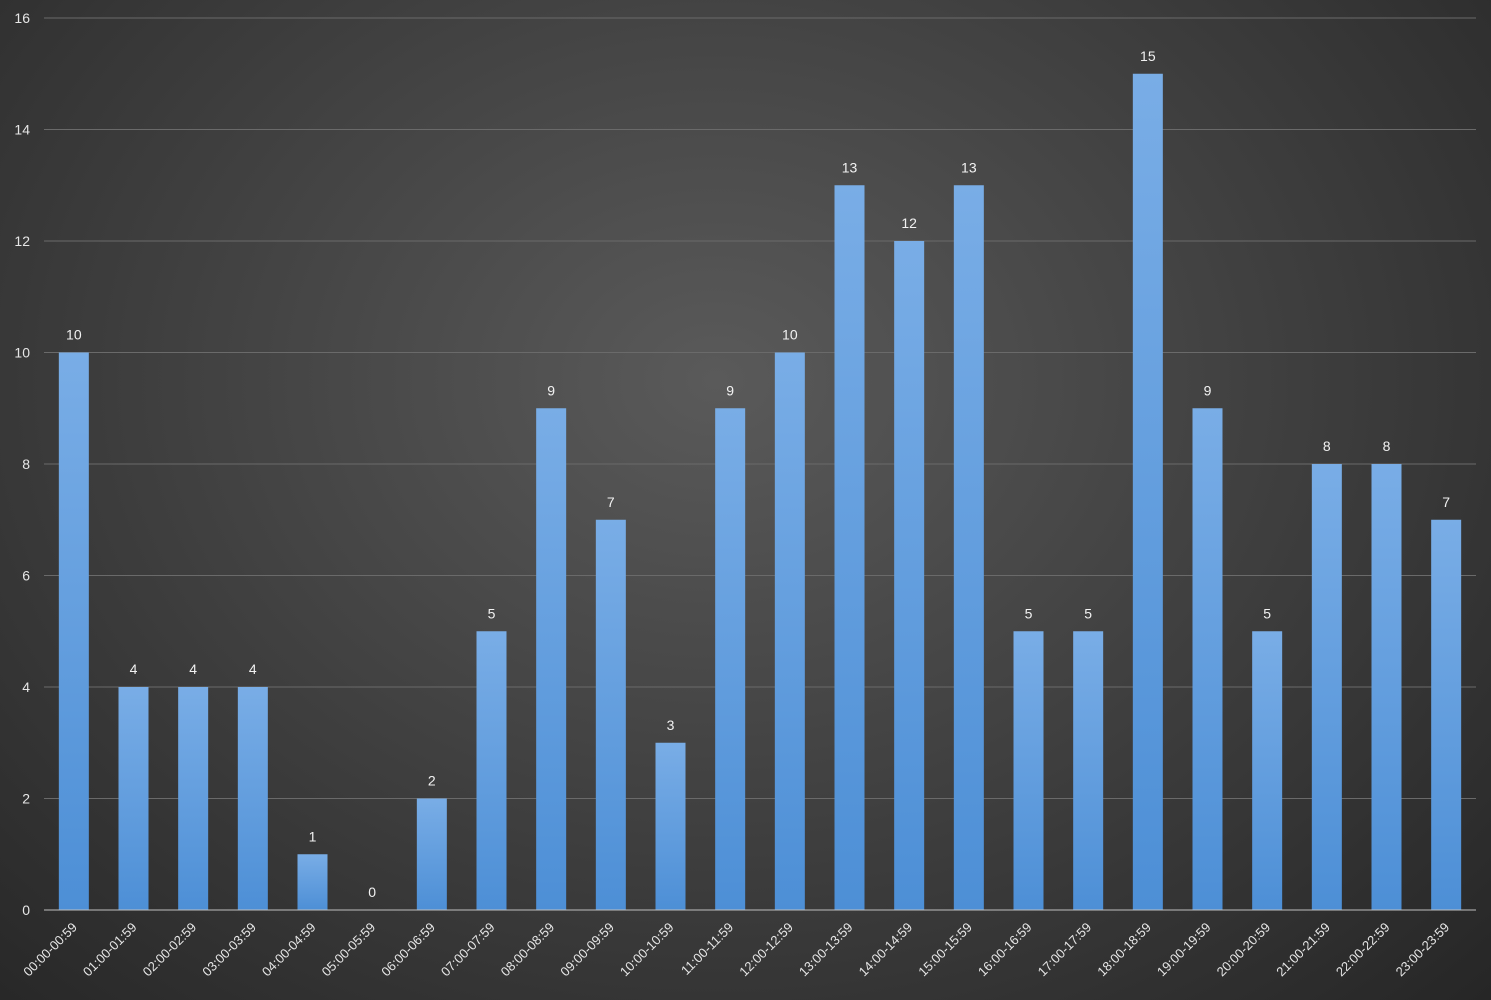  Describe the element at coordinates (1148, 56) in the screenshot. I see `data-label: 15` at that location.